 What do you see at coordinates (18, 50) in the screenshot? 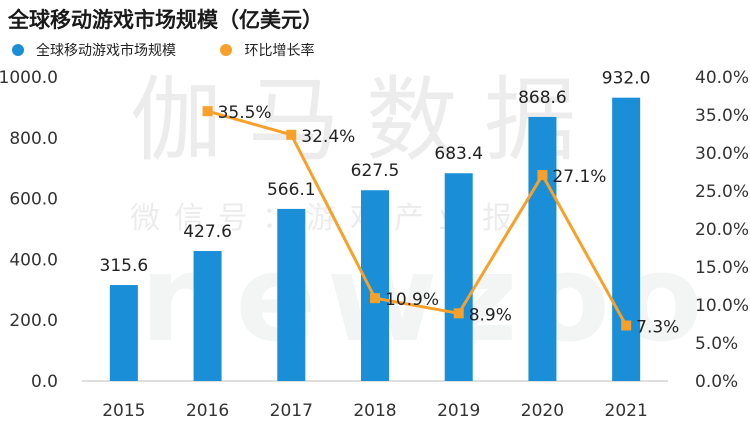
I see `legend-swatch-bar` at bounding box center [18, 50].